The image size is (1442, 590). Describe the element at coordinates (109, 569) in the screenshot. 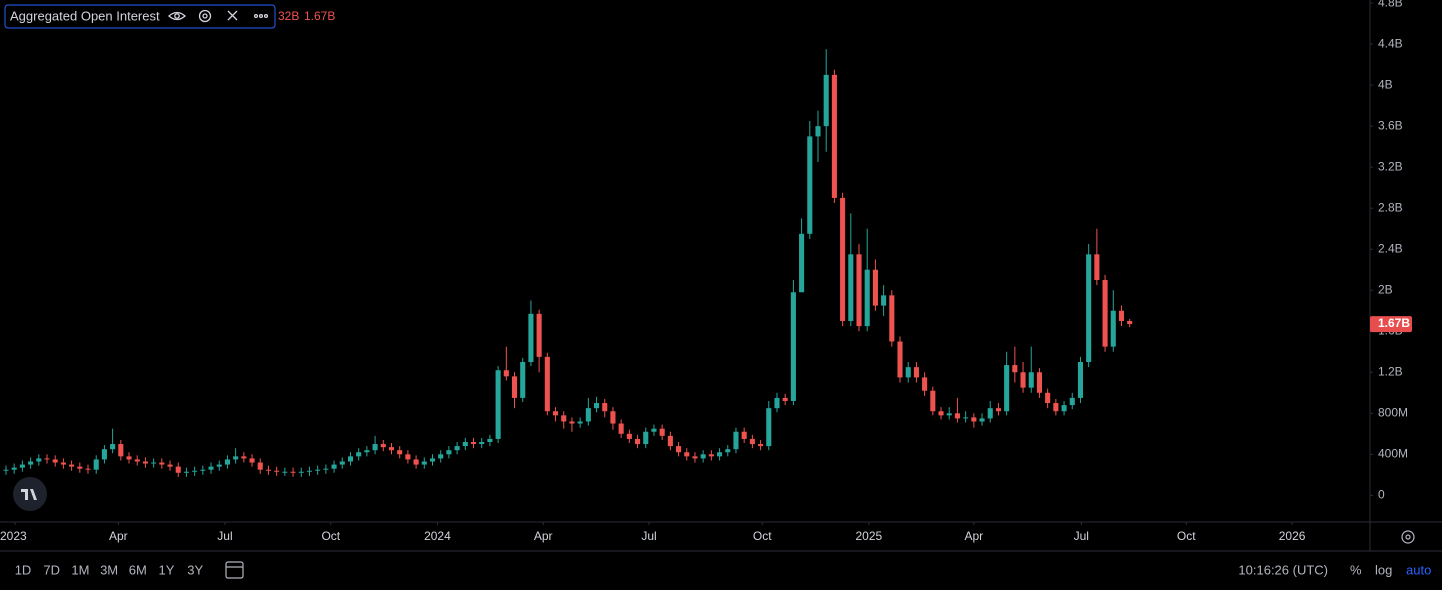

I see `timeframe-button: 3M` at that location.